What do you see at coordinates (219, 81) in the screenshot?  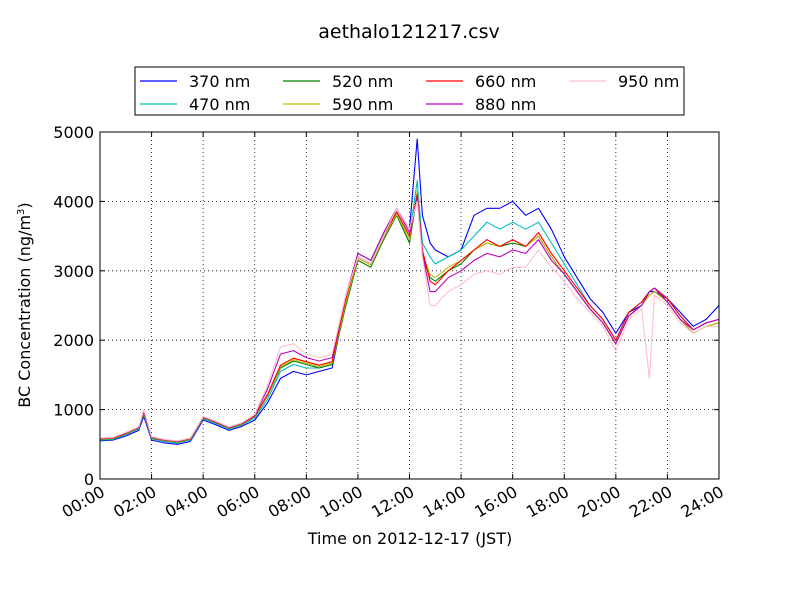 I see `legend-label: 370 nm` at bounding box center [219, 81].